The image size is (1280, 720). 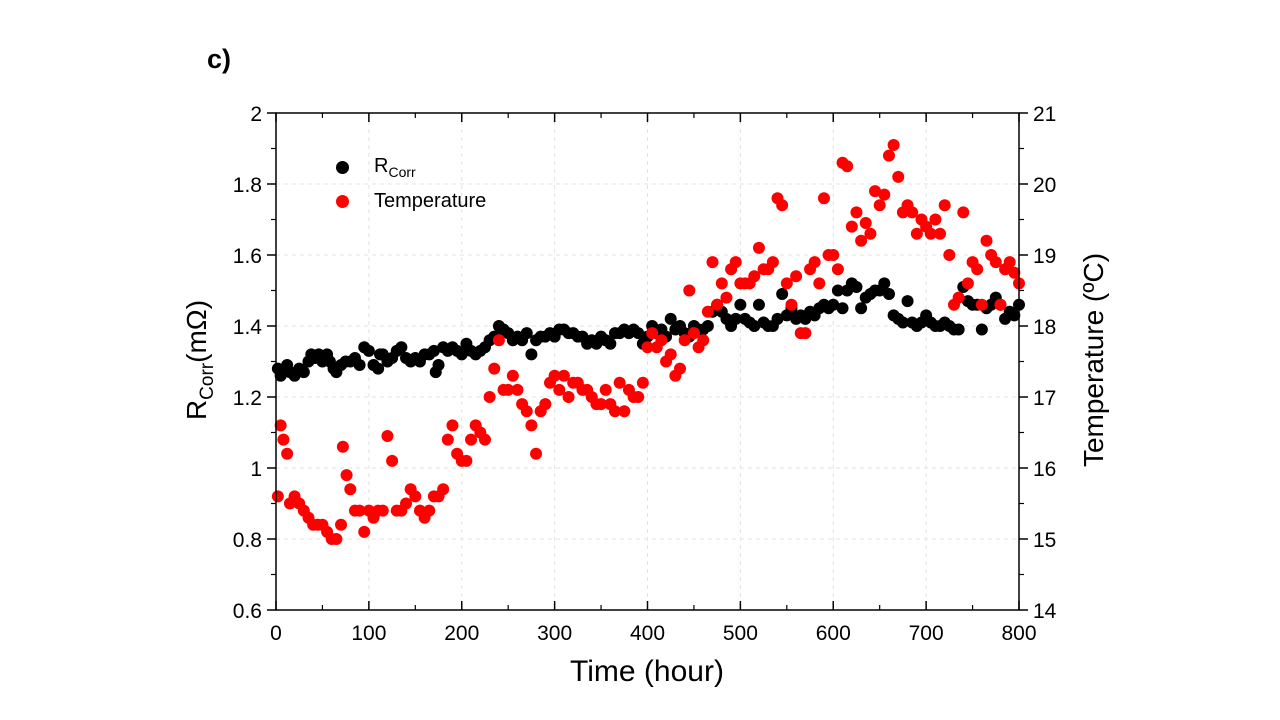 I want to click on legend-marker-rcorr, so click(x=342, y=167).